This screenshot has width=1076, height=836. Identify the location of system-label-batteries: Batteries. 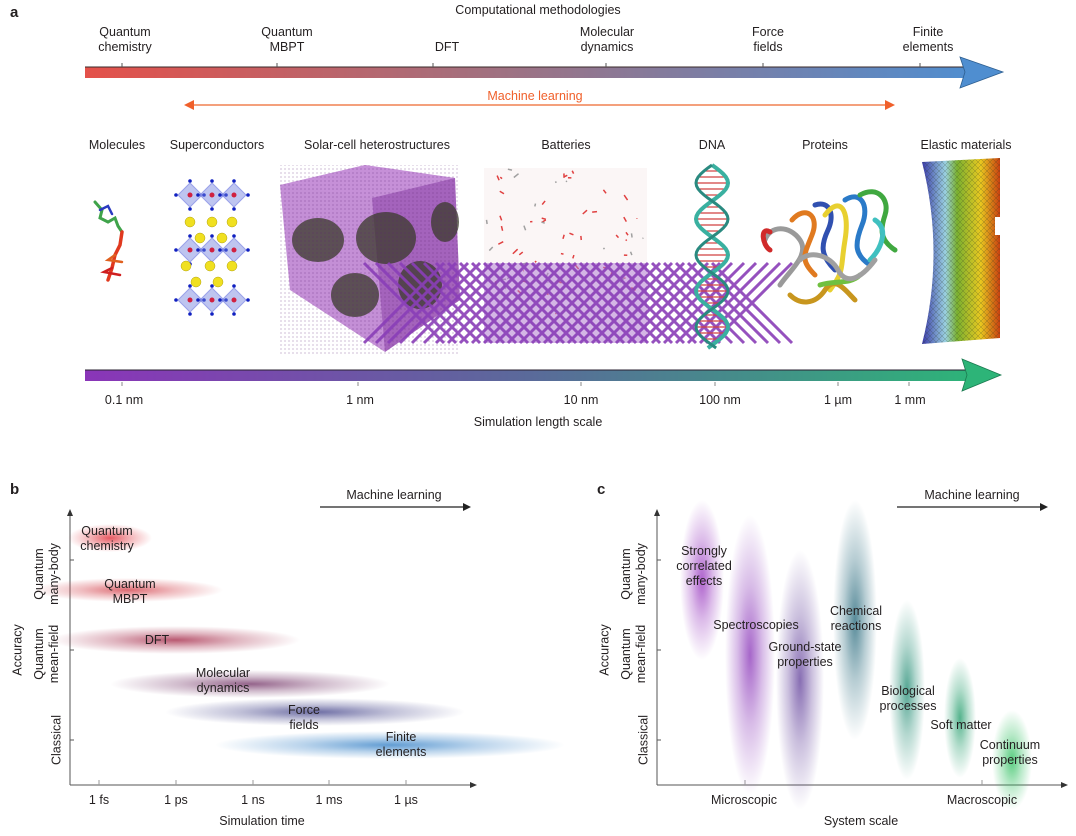
(566, 145).